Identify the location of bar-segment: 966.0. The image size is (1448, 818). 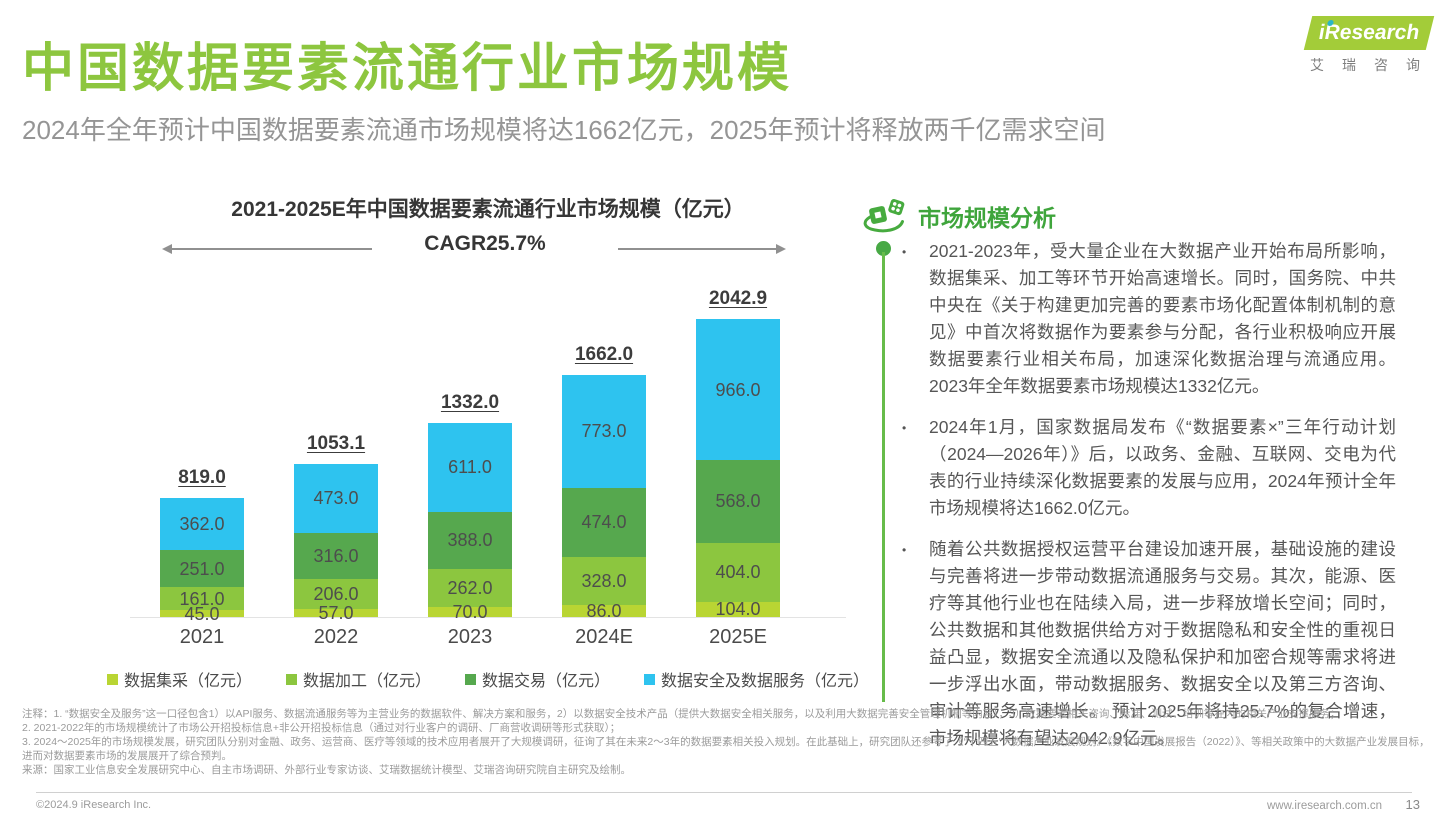
(738, 390).